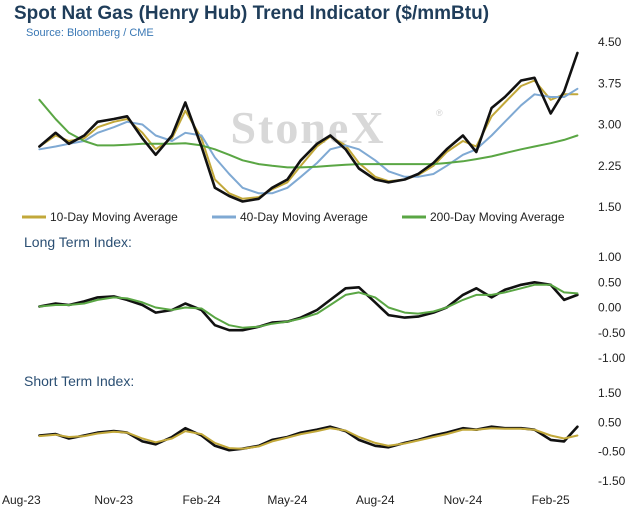 The width and height of the screenshot is (640, 510). What do you see at coordinates (304, 217) in the screenshot?
I see `legend-label: 40-Day Moving Average` at bounding box center [304, 217].